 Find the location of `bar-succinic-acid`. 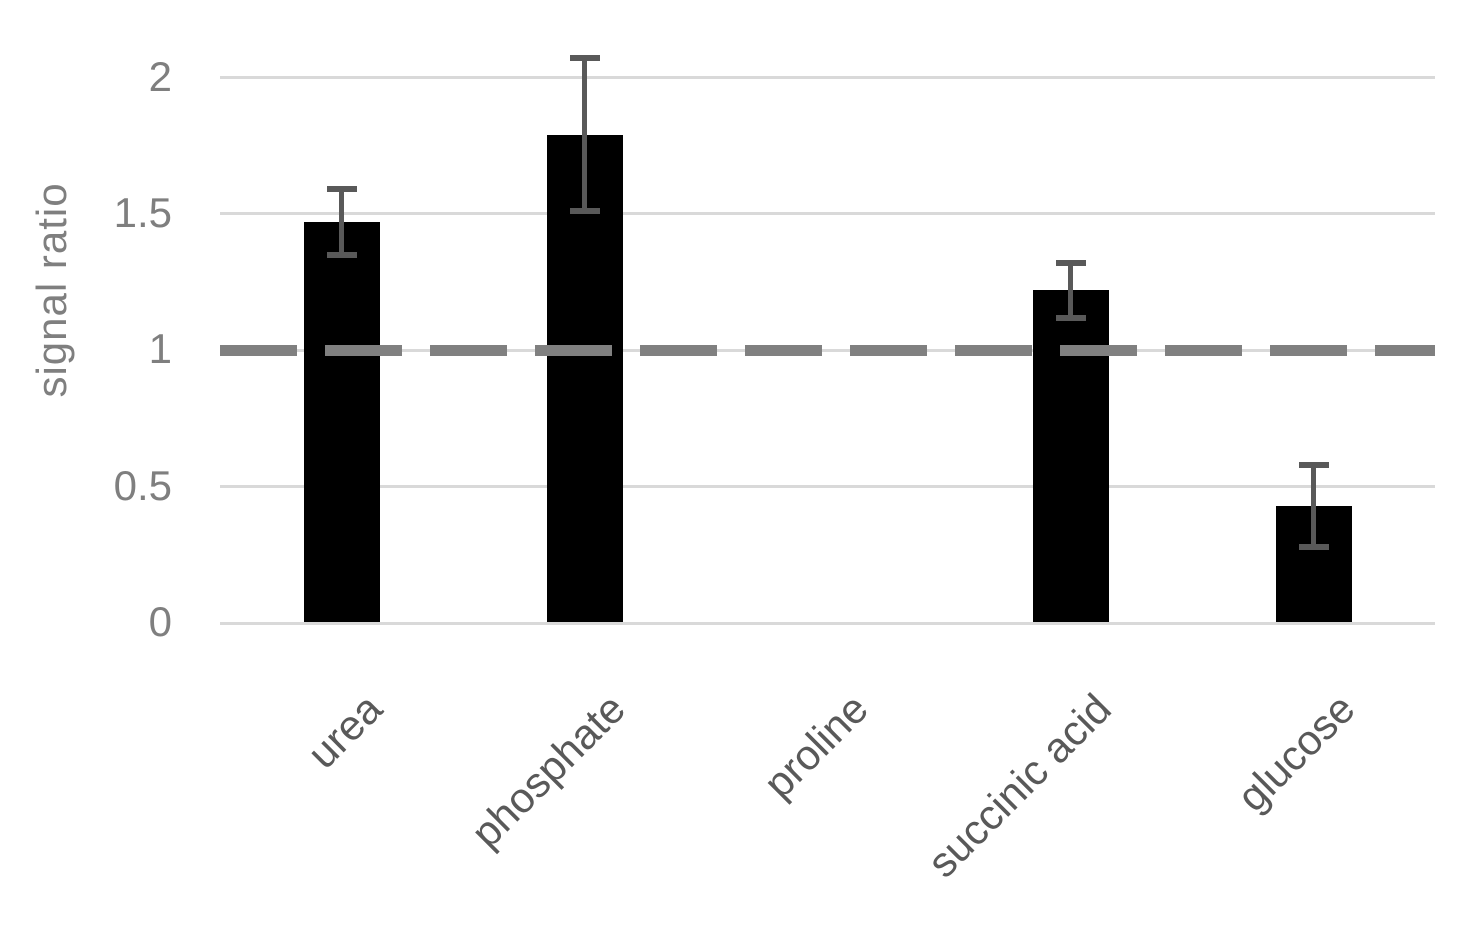

bar-succinic-acid is located at coordinates (1070, 456).